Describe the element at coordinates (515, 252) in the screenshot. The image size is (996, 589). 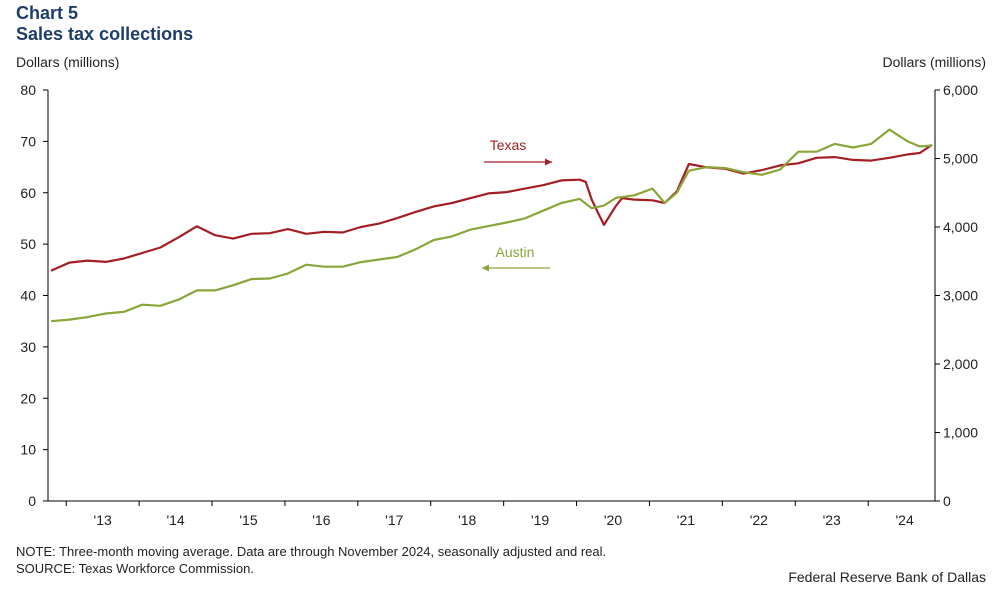
I see `annotation-label-austin: Austin` at that location.